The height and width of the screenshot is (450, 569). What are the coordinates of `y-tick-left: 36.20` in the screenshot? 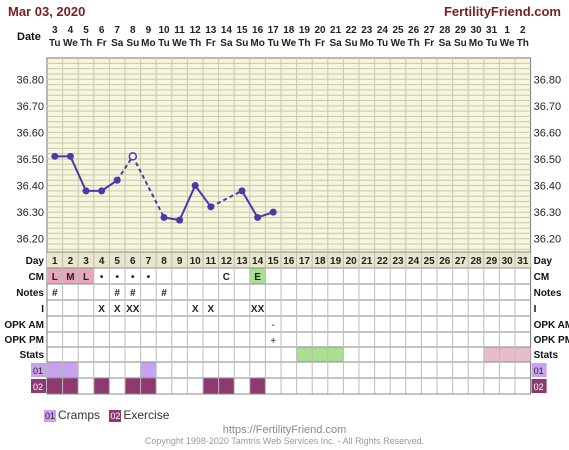 It's located at (30, 240).